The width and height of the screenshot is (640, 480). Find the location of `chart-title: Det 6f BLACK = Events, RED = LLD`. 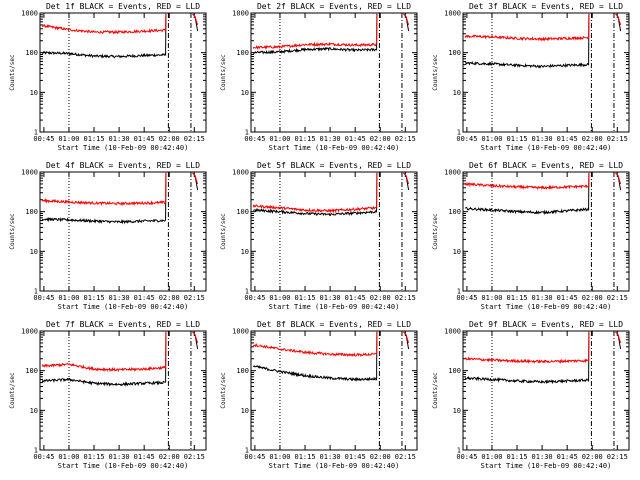

chart-title: Det 6f BLACK = Events, RED = LLD is located at coordinates (546, 165).